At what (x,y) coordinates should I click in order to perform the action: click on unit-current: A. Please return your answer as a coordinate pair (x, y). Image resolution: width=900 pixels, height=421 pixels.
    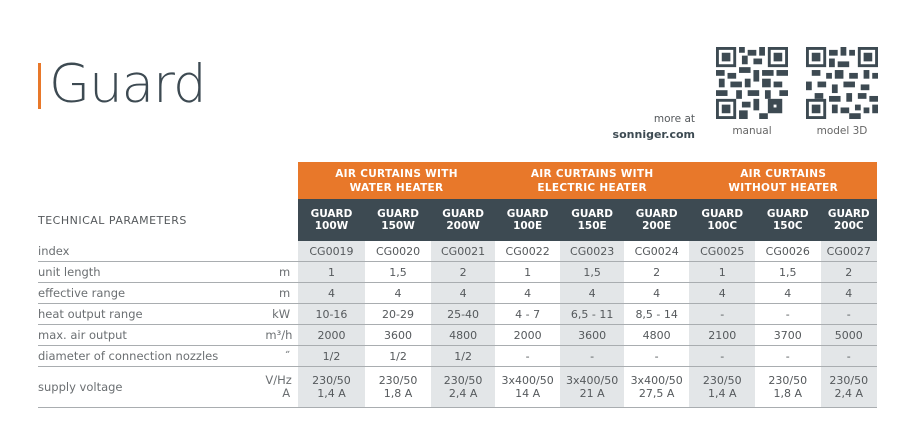
    Looking at the image, I should click on (286, 393).